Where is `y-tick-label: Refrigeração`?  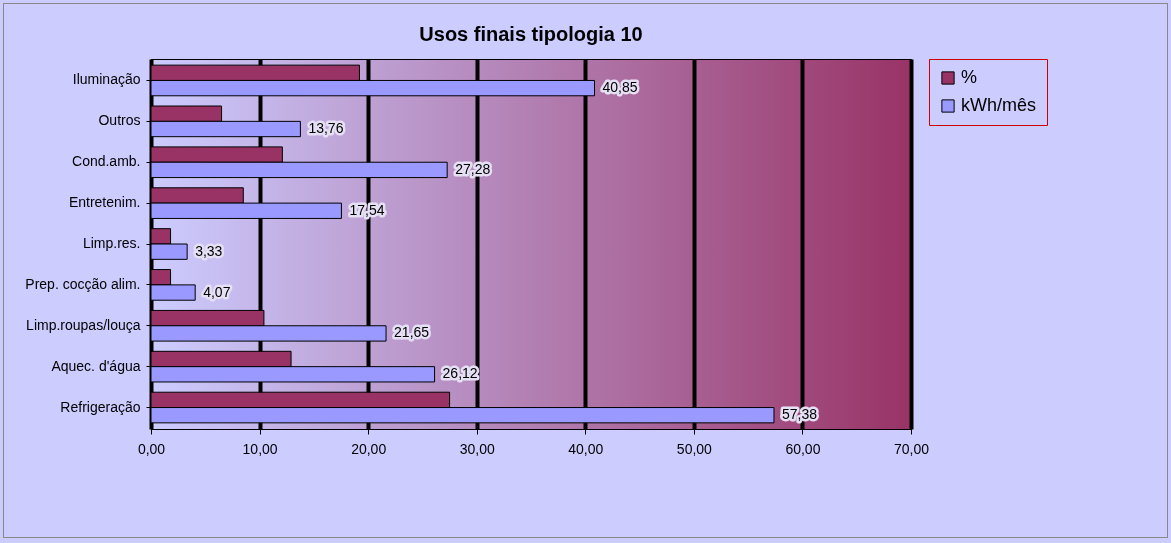 y-tick-label: Refrigeração is located at coordinates (100, 406).